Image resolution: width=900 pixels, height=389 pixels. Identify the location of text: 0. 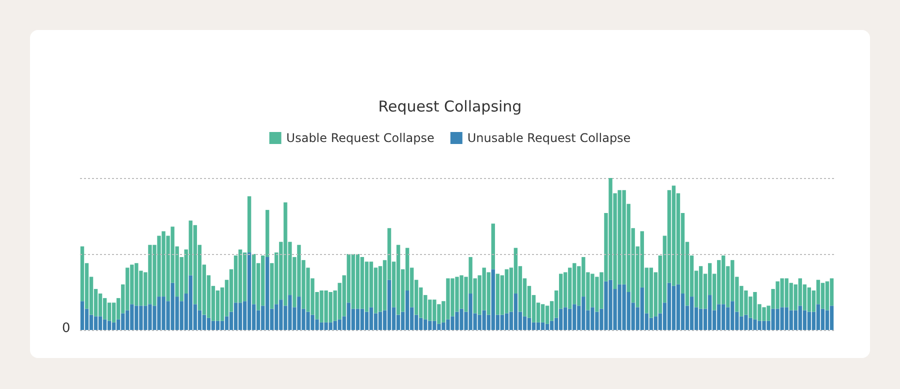
(66, 328).